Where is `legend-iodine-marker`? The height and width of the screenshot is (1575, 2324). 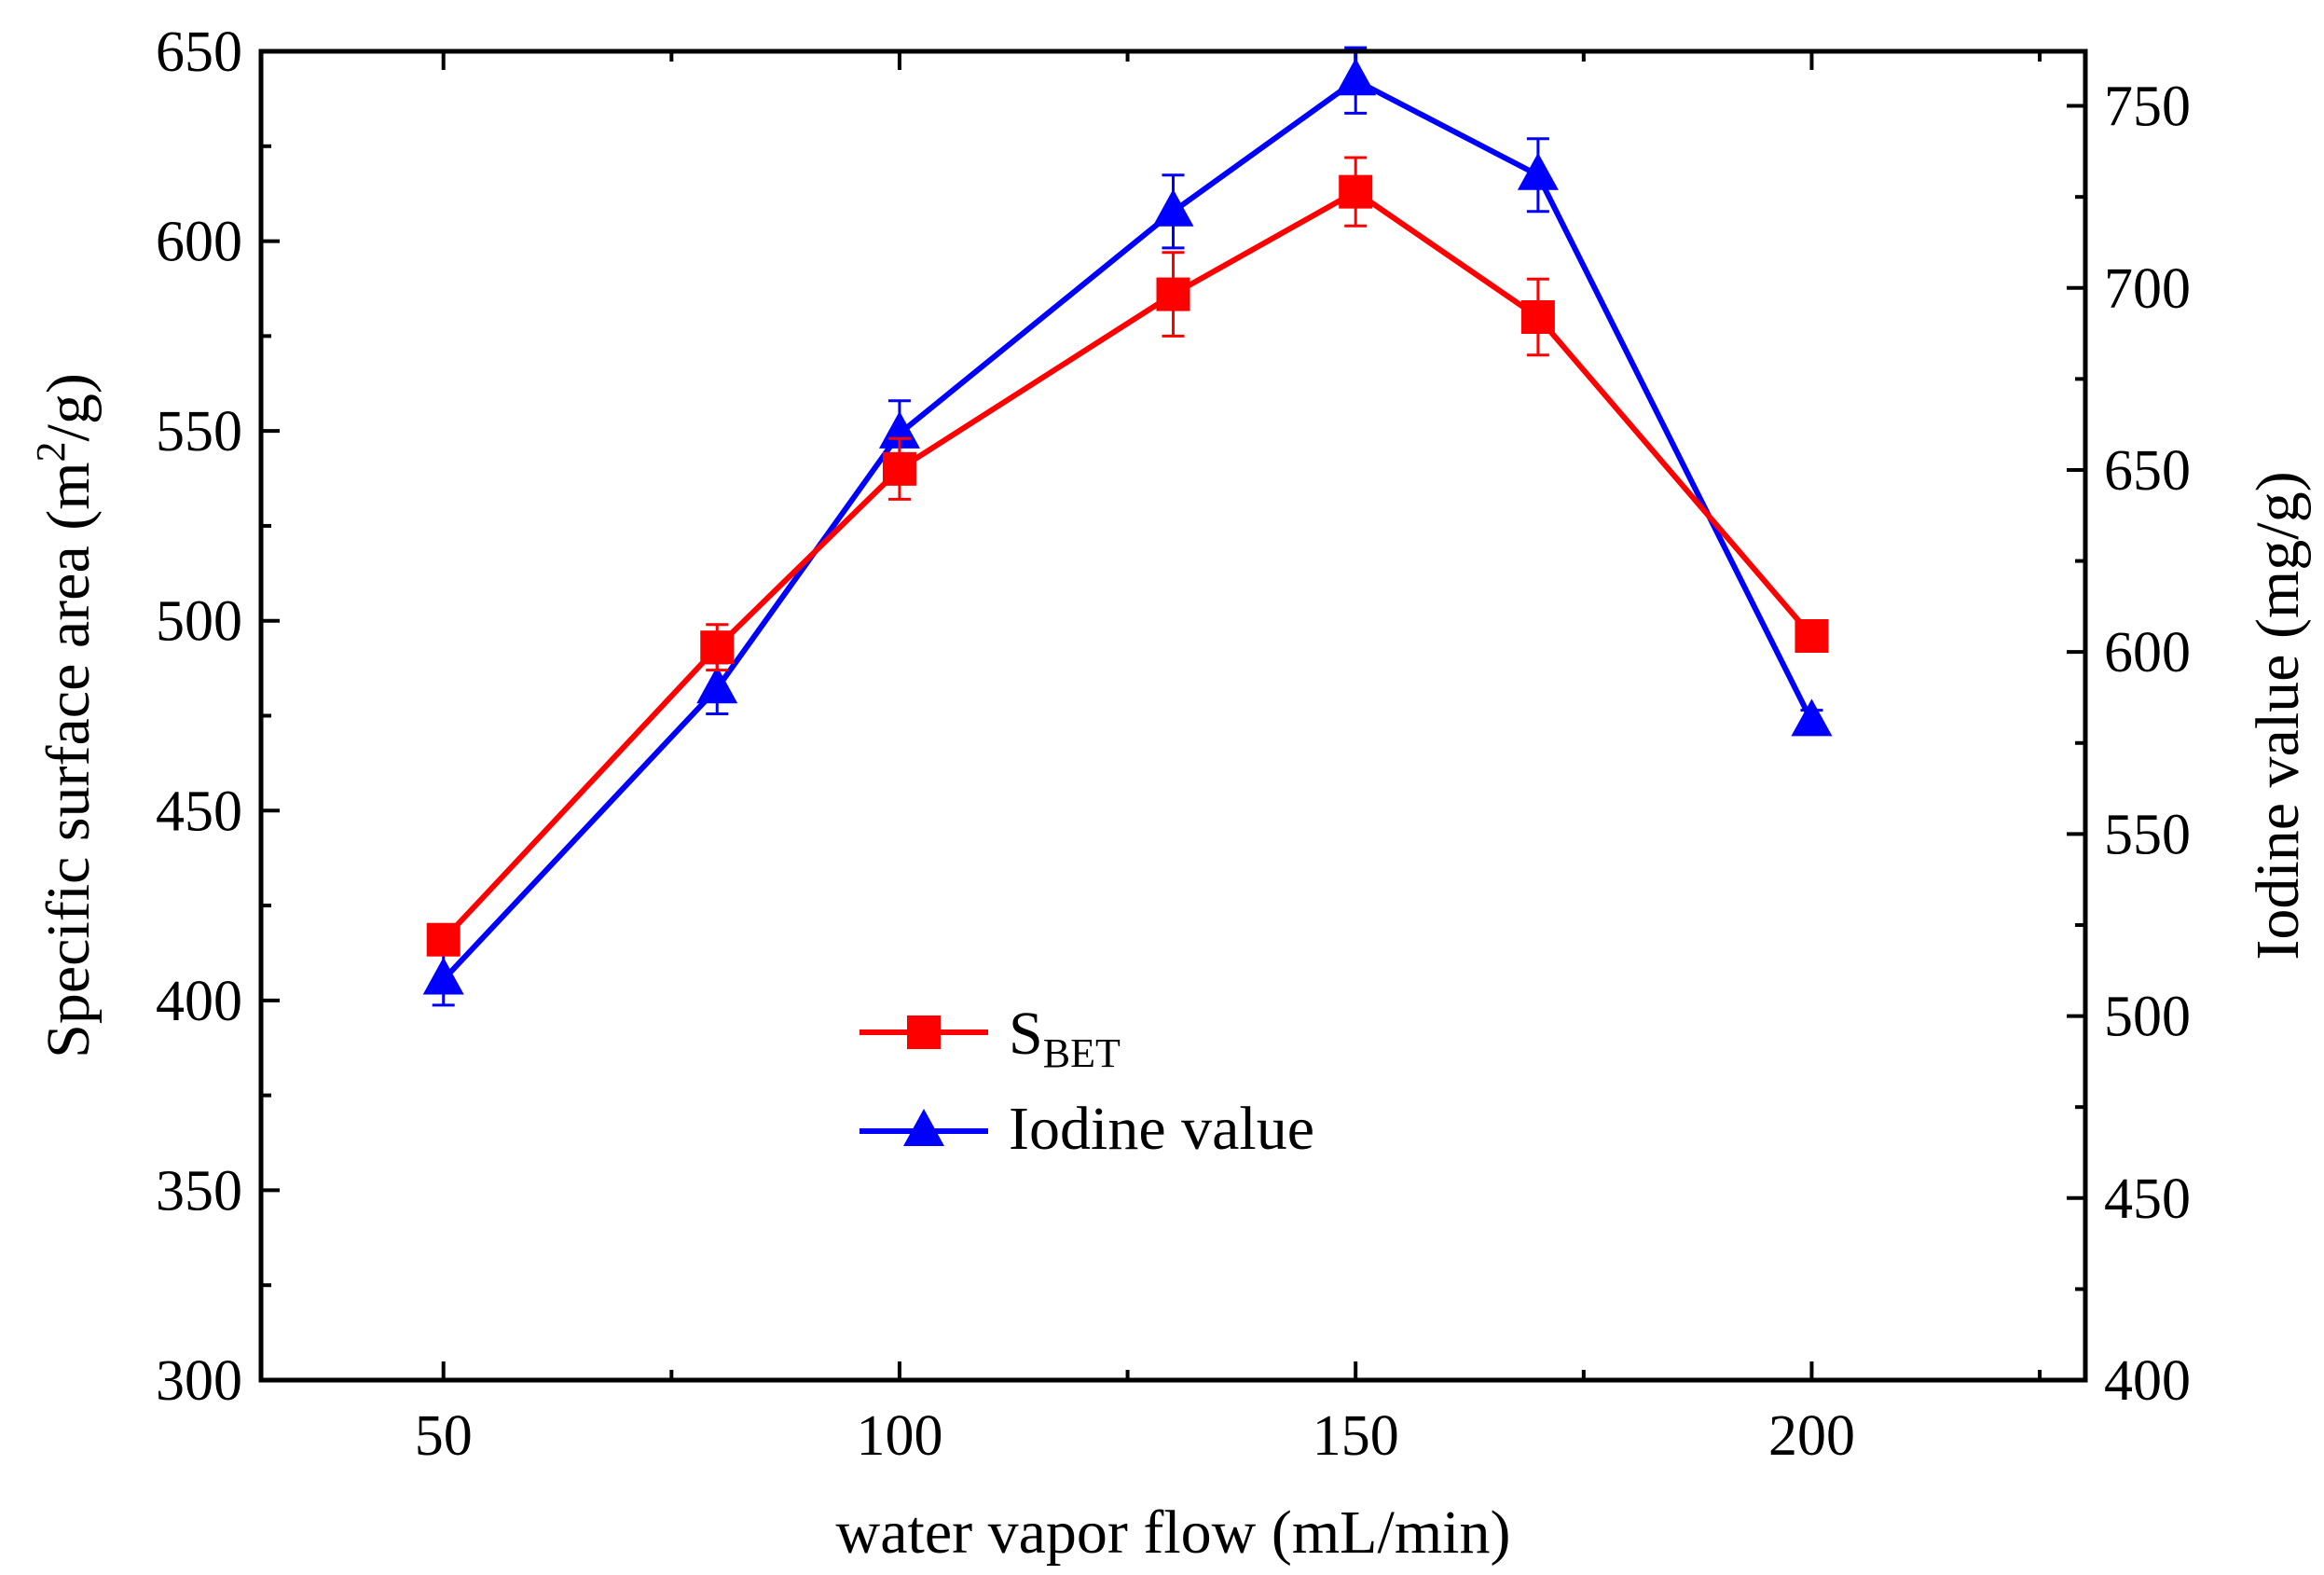
legend-iodine-marker is located at coordinates (923, 1127).